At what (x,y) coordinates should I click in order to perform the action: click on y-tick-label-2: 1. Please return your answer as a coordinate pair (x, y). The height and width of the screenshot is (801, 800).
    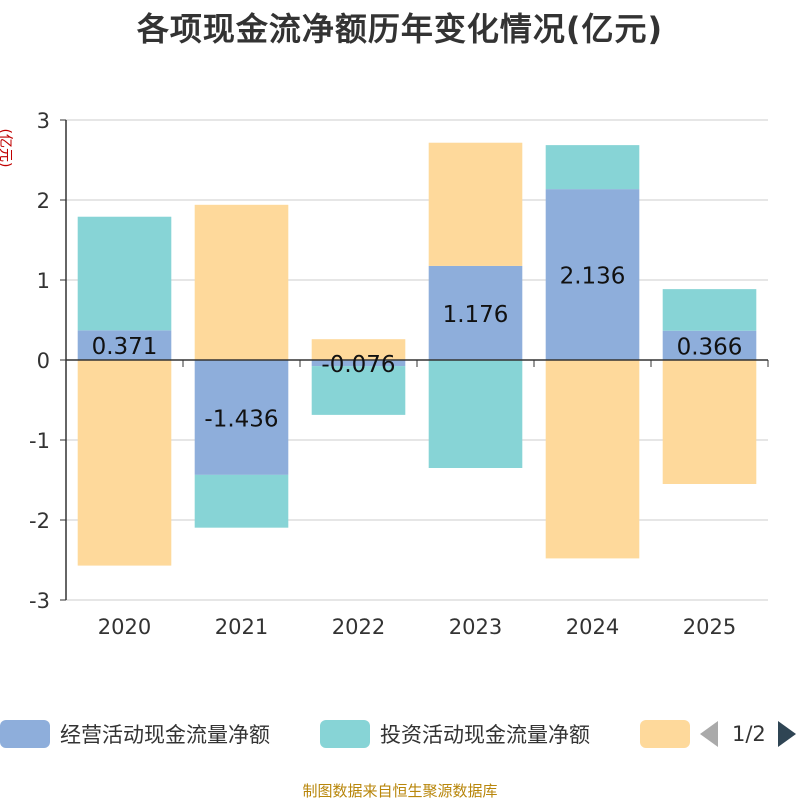
    Looking at the image, I should click on (43, 281).